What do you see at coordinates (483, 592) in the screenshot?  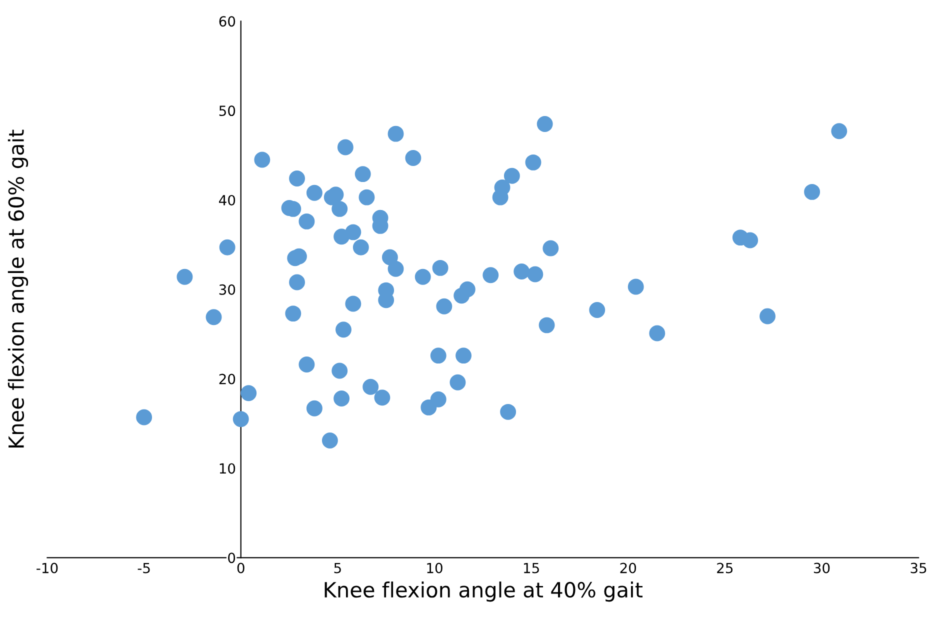 I see `x-axis-title: Knee flexion angle at 40% gait` at bounding box center [483, 592].